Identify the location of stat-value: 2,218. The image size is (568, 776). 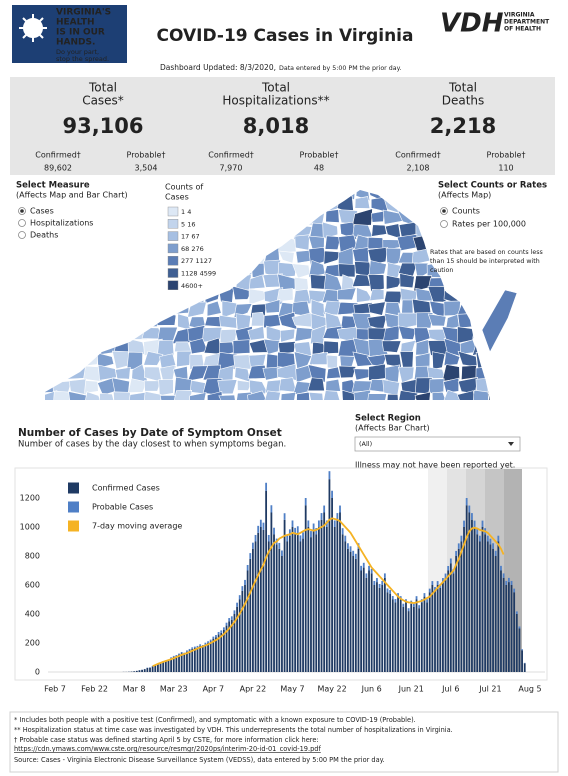
(463, 126).